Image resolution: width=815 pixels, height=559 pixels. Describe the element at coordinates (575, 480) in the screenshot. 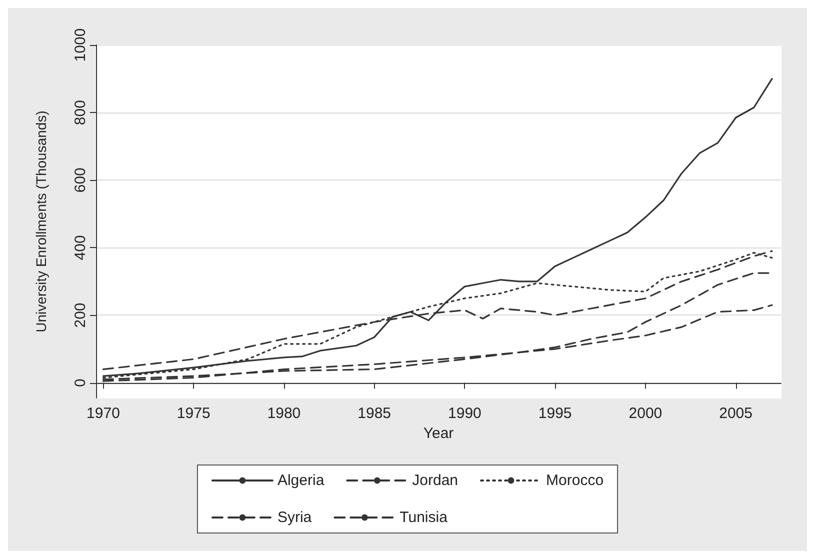

I see `legend-label: Morocco` at that location.